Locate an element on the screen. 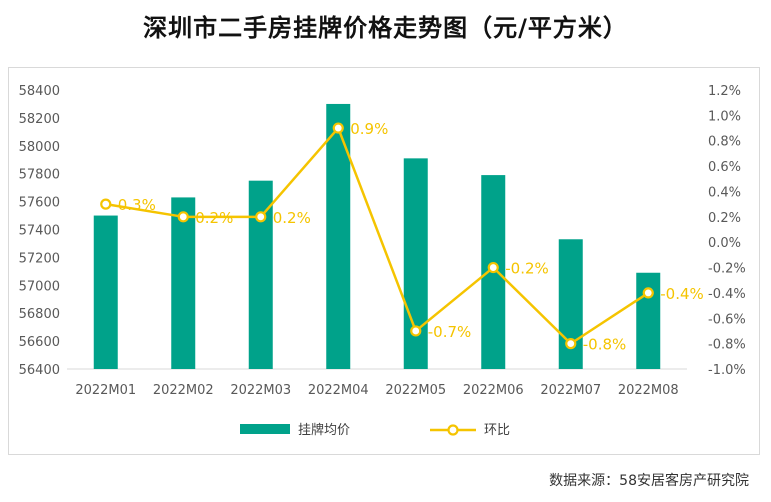 The width and height of the screenshot is (771, 502). y-left-tick-label: 57800 is located at coordinates (39, 175).